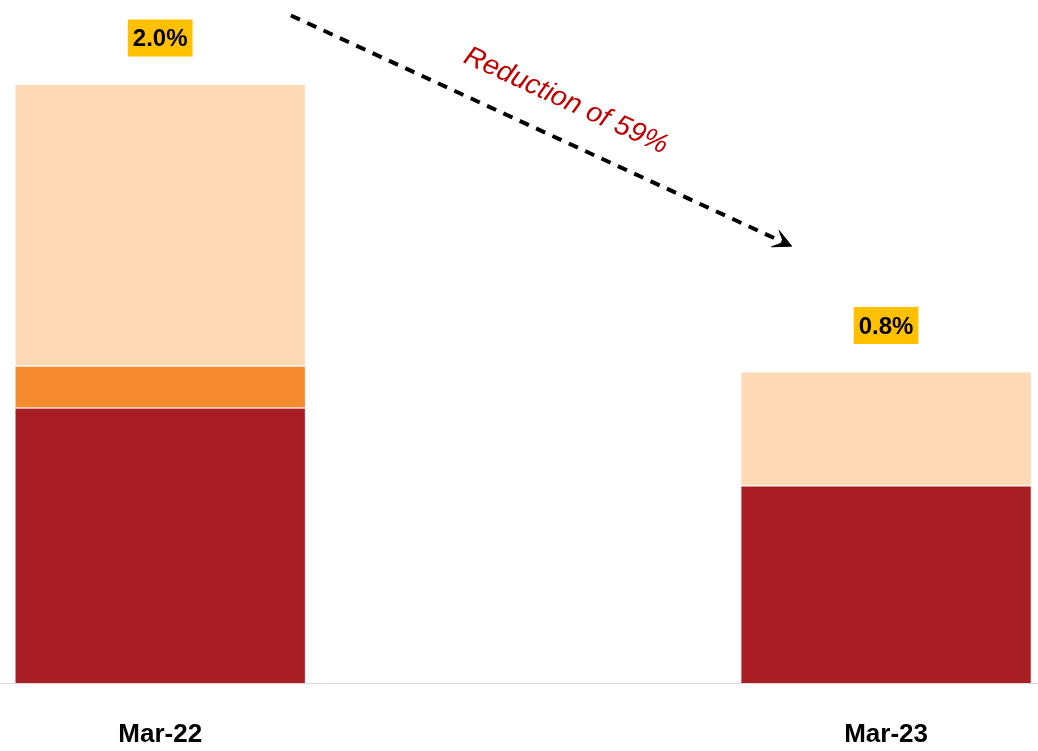 The height and width of the screenshot is (751, 1038). Describe the element at coordinates (886, 325) in the screenshot. I see `annotation: 0.8%` at that location.